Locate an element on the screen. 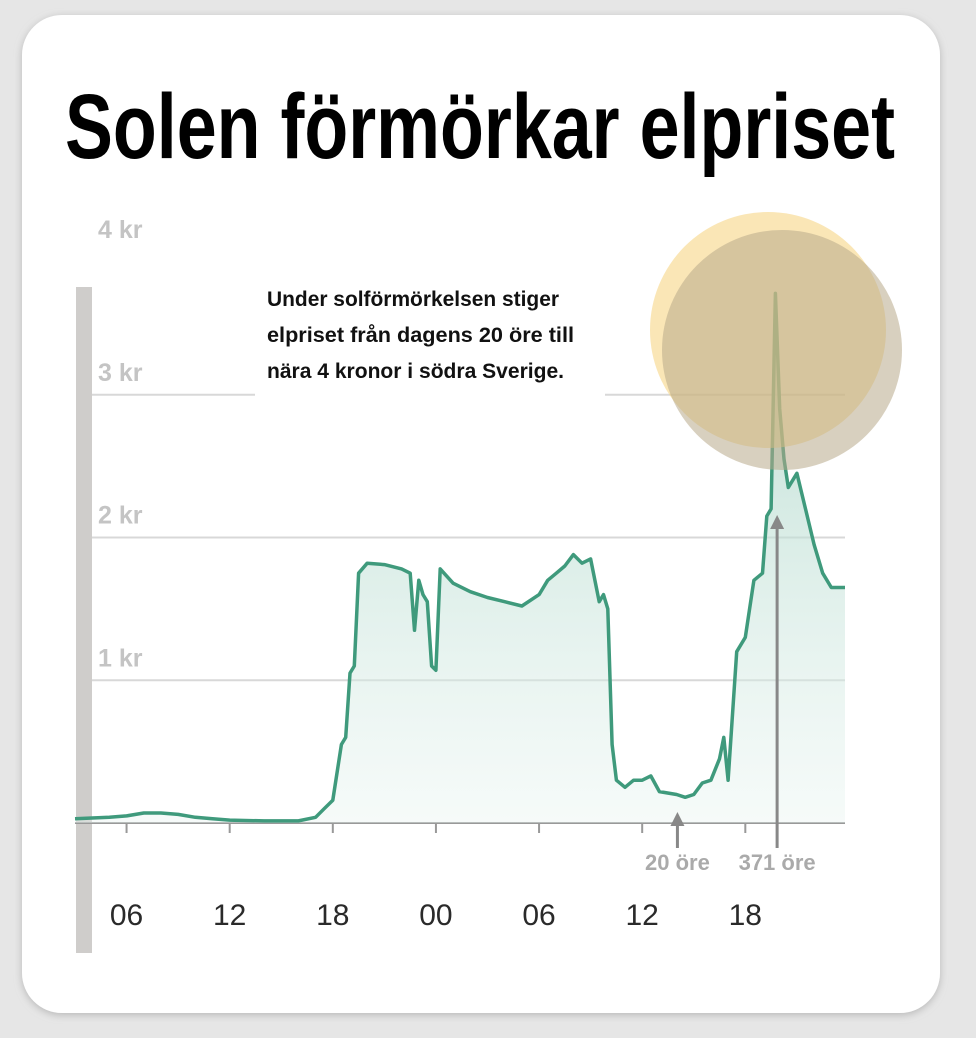 This screenshot has width=976, height=1038. y-tick-label: 1 kr is located at coordinates (120, 658).